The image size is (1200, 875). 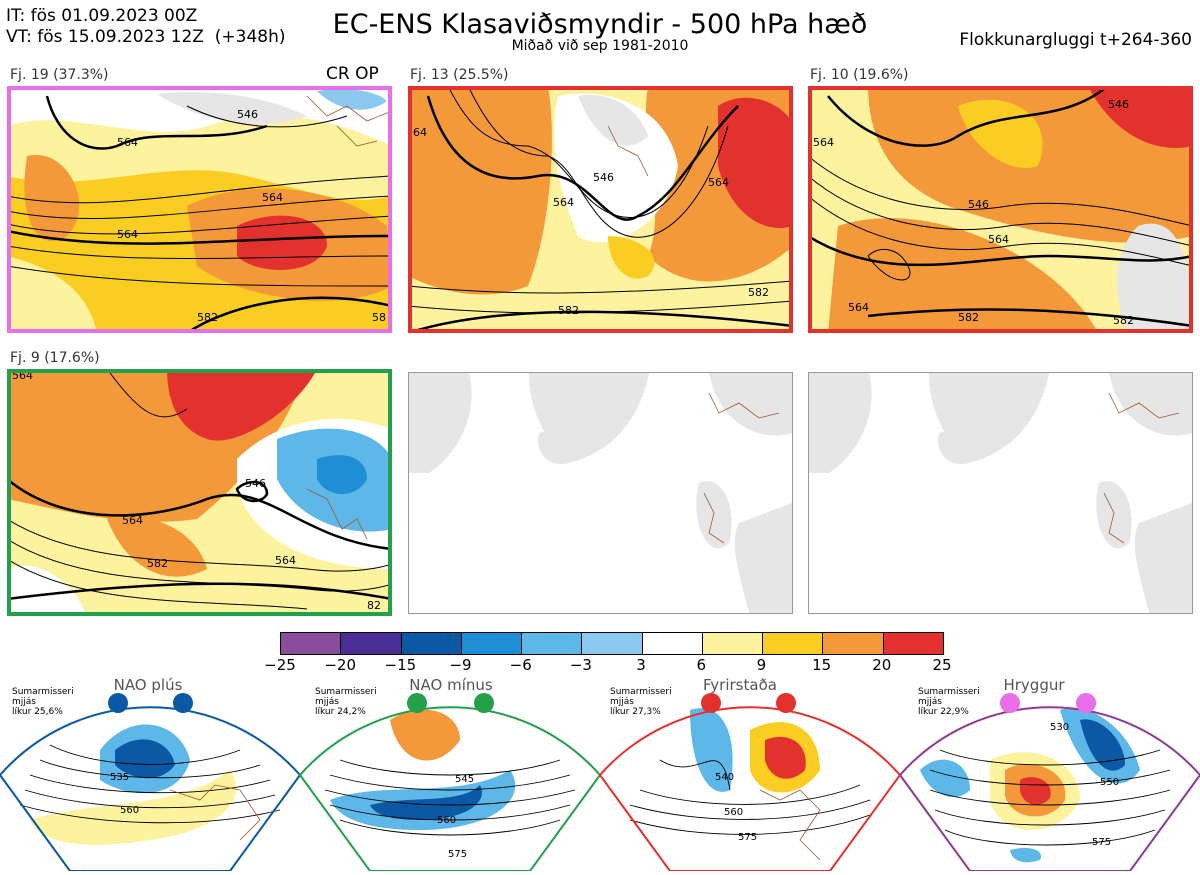 I want to click on regime-info: Sumarmisseri mjjás líkur 22,9%, so click(x=949, y=702).